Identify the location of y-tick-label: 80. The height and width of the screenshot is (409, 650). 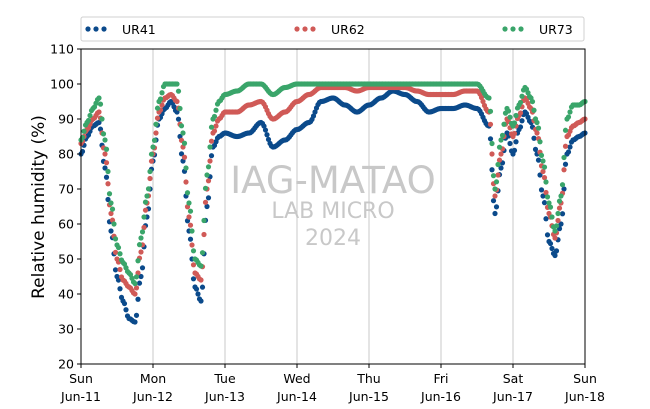
(66, 154).